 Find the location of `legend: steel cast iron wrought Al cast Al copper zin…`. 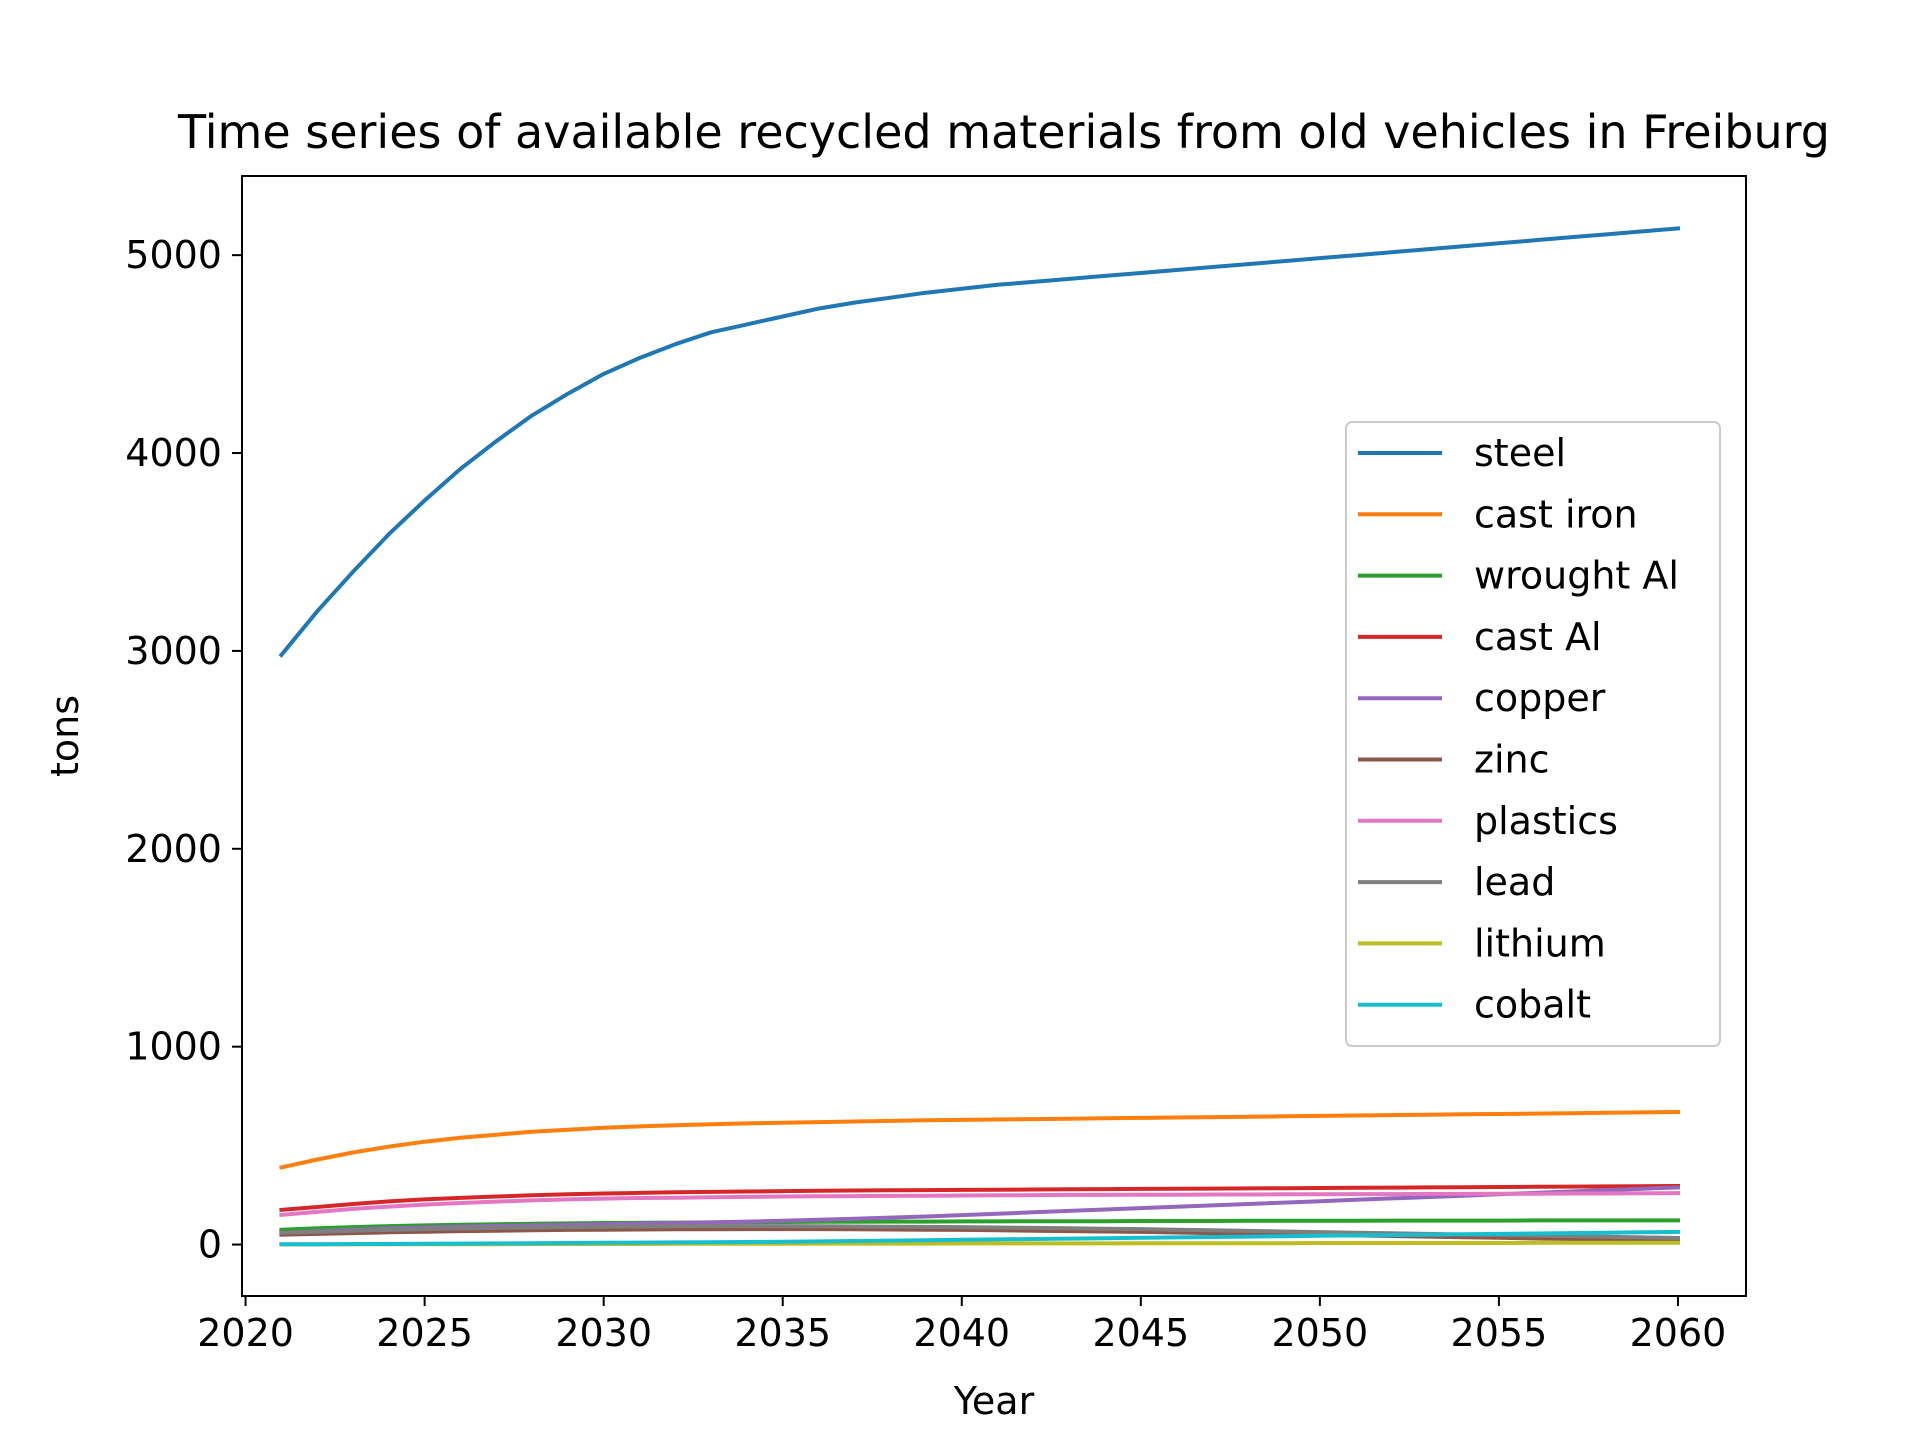

legend: steel cast iron wrought Al cast Al copper zin… is located at coordinates (1533, 734).